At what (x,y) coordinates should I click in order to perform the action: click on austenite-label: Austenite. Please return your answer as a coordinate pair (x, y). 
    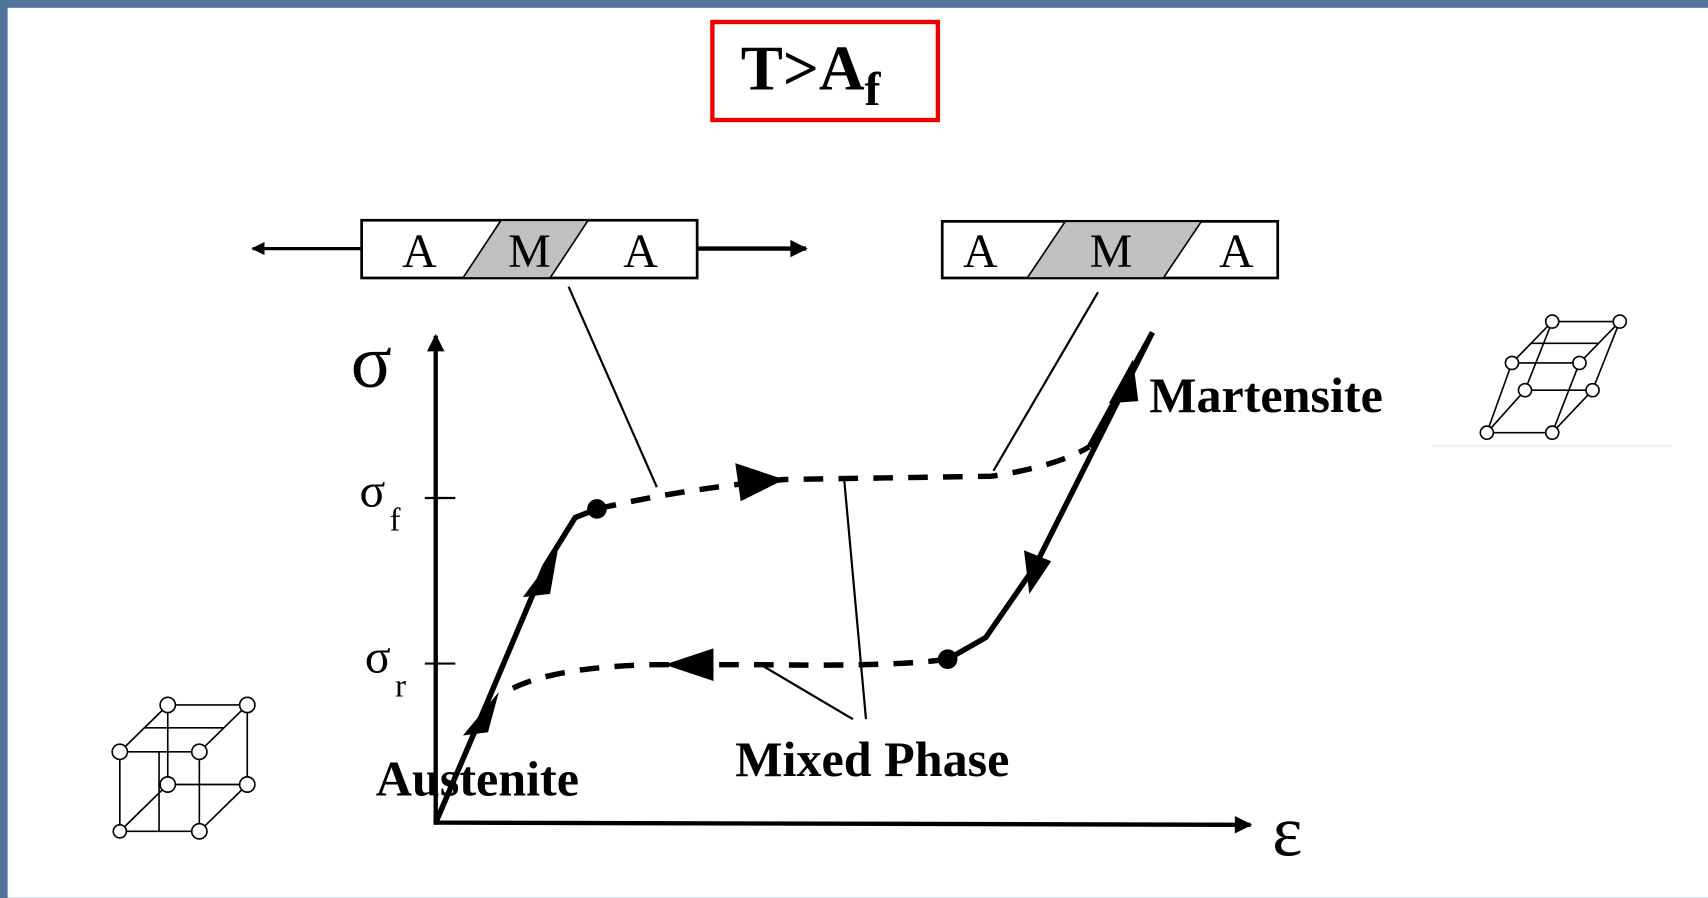
    Looking at the image, I should click on (477, 778).